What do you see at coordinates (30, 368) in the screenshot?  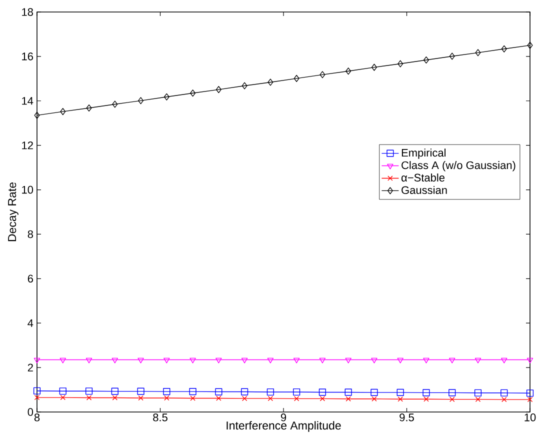 I see `y-tick-label: 2` at bounding box center [30, 368].